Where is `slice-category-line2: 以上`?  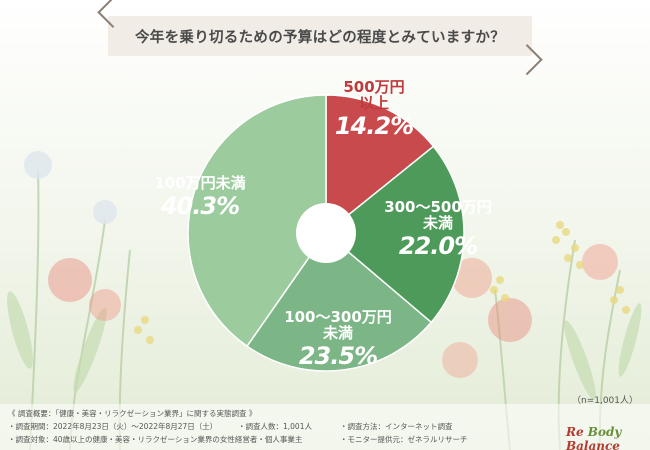
slice-category-line2: 以上 is located at coordinates (373, 102).